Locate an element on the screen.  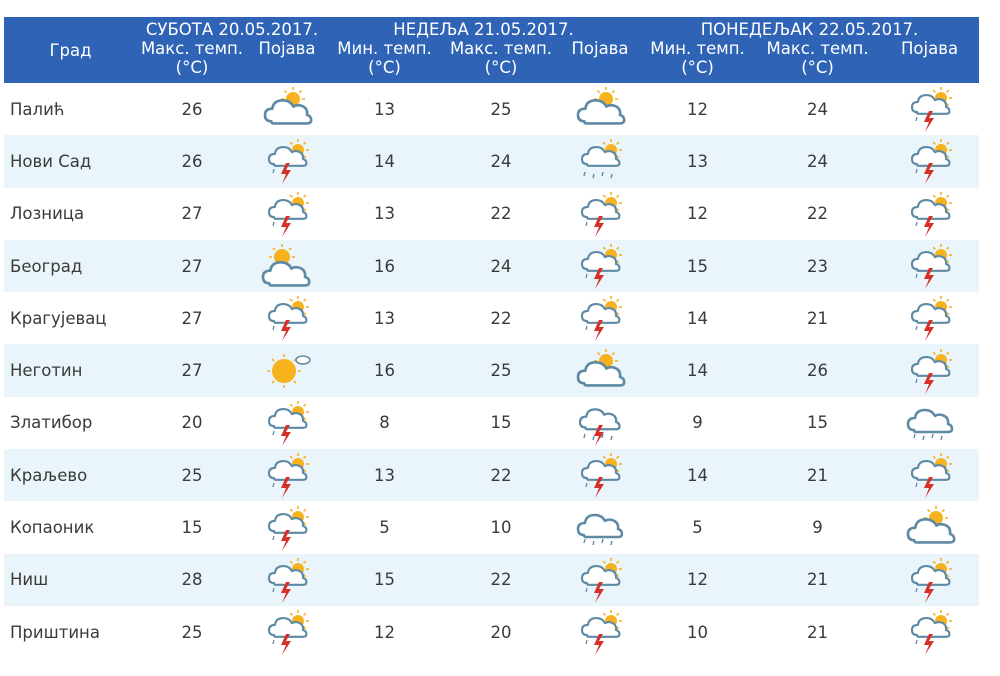
city-cell: Нови Сад is located at coordinates (70, 161).